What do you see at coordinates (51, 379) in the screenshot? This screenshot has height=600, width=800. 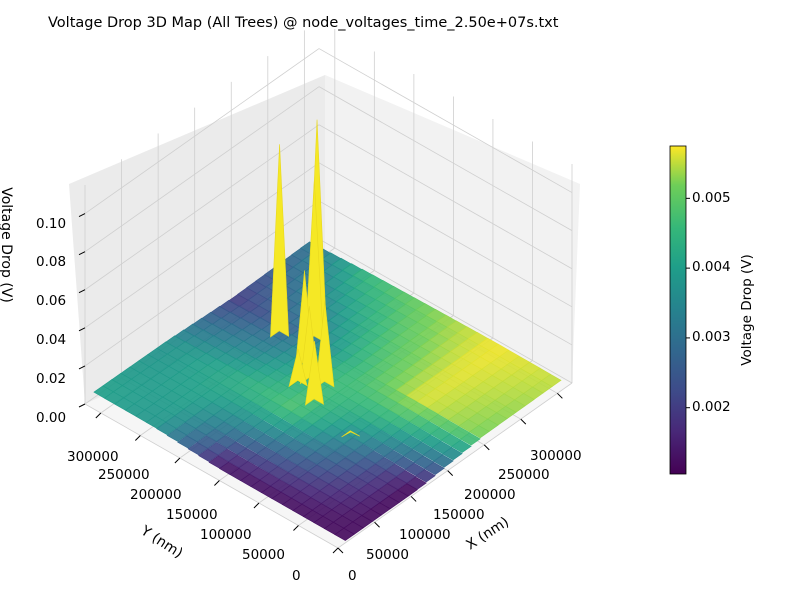 I see `z-tick-label: 0.02` at bounding box center [51, 379].